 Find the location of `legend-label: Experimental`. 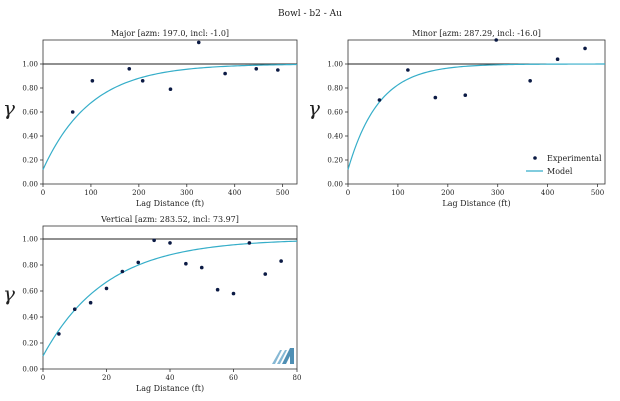

legend-label: Experimental is located at coordinates (574, 158).